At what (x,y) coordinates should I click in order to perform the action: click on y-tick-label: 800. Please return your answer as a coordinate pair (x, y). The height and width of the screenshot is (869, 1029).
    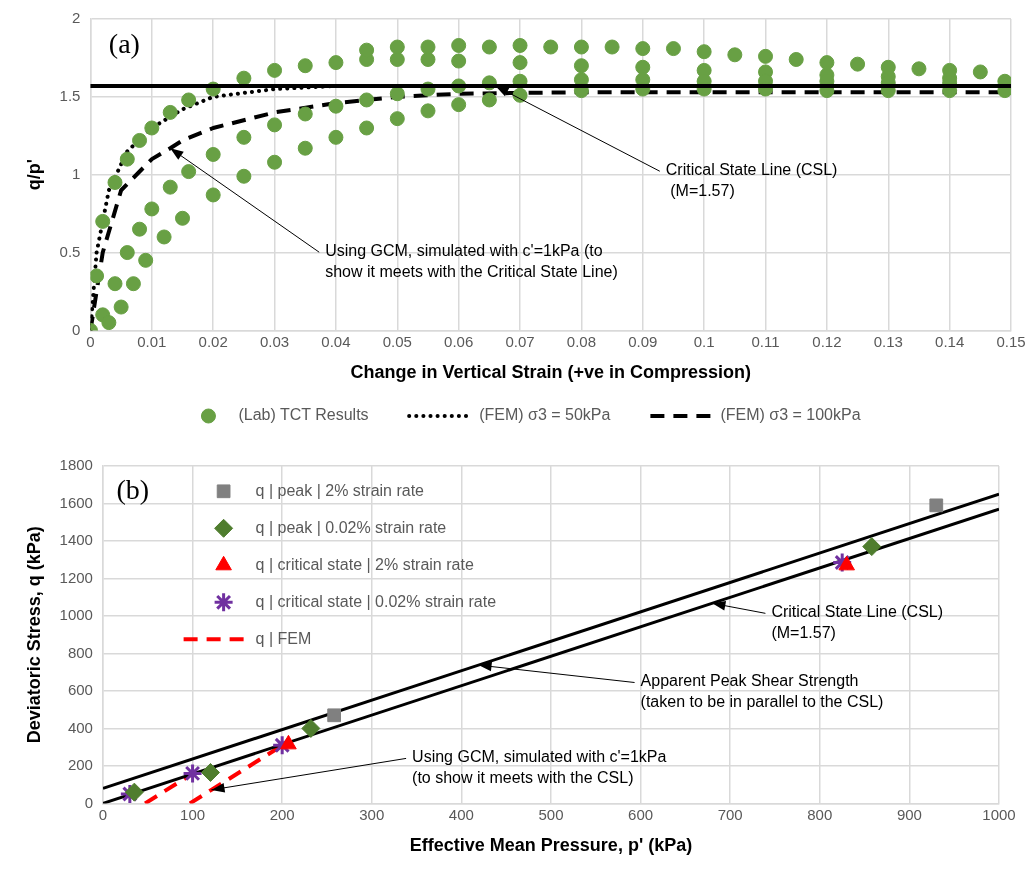
    Looking at the image, I should click on (80, 652).